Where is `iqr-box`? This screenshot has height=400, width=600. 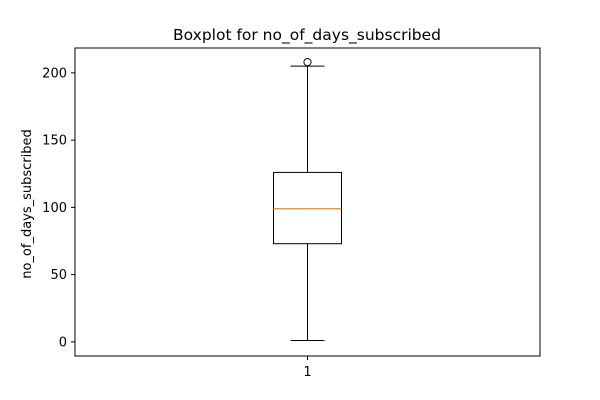 iqr-box is located at coordinates (307, 208).